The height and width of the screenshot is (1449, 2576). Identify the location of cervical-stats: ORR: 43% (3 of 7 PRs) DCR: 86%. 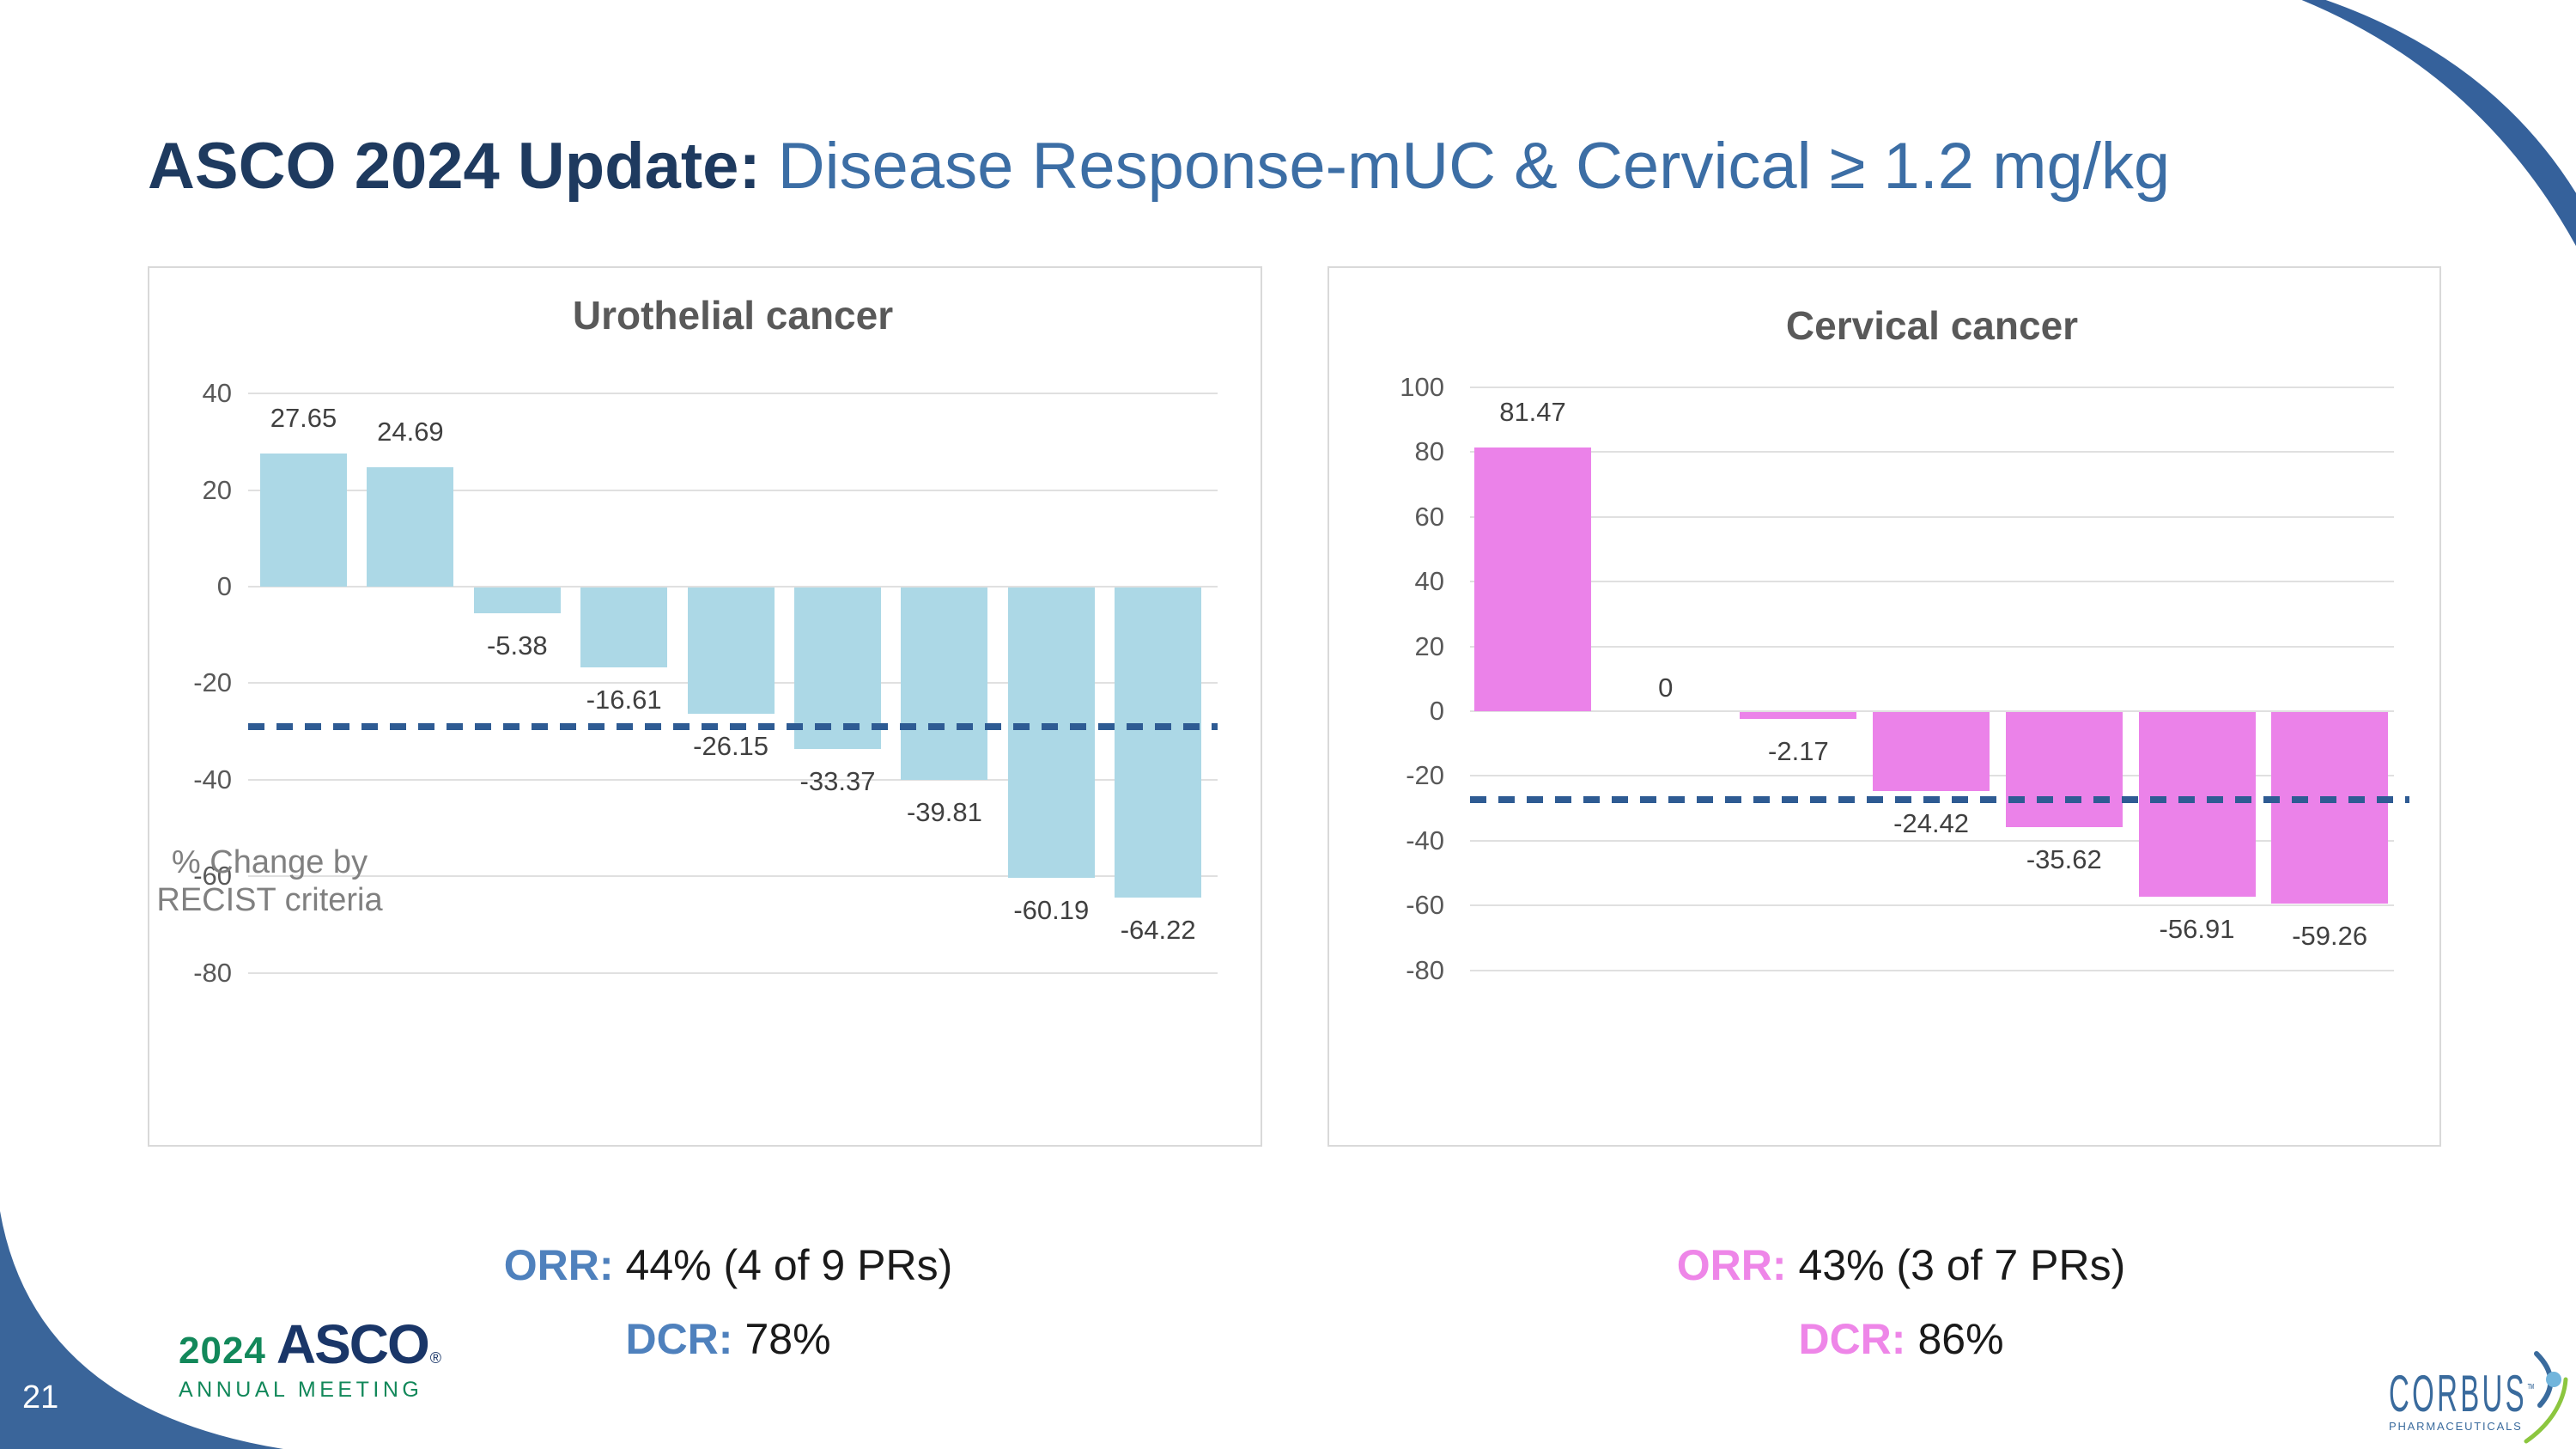
(1902, 1316).